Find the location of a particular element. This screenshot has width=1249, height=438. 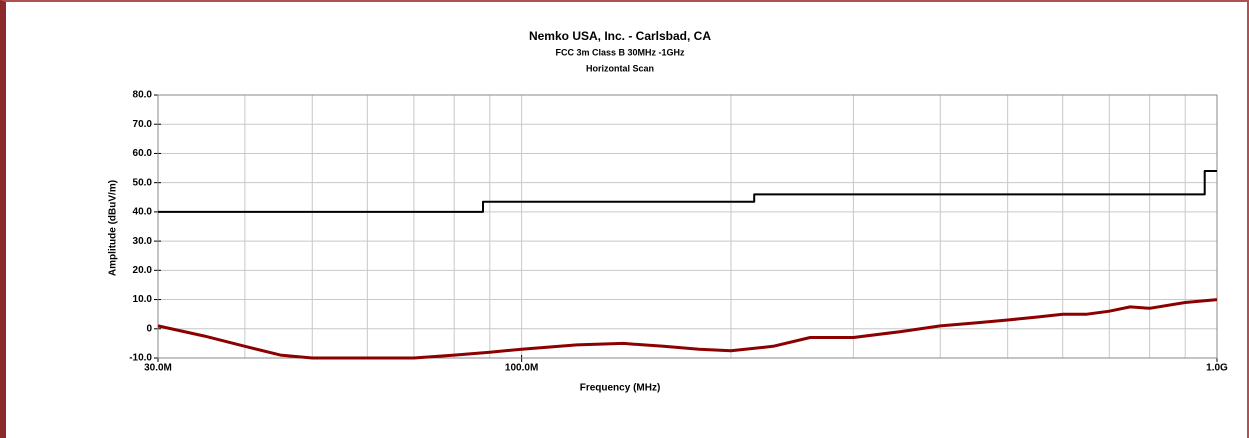

x-tick-label: 30.0M is located at coordinates (158, 368).